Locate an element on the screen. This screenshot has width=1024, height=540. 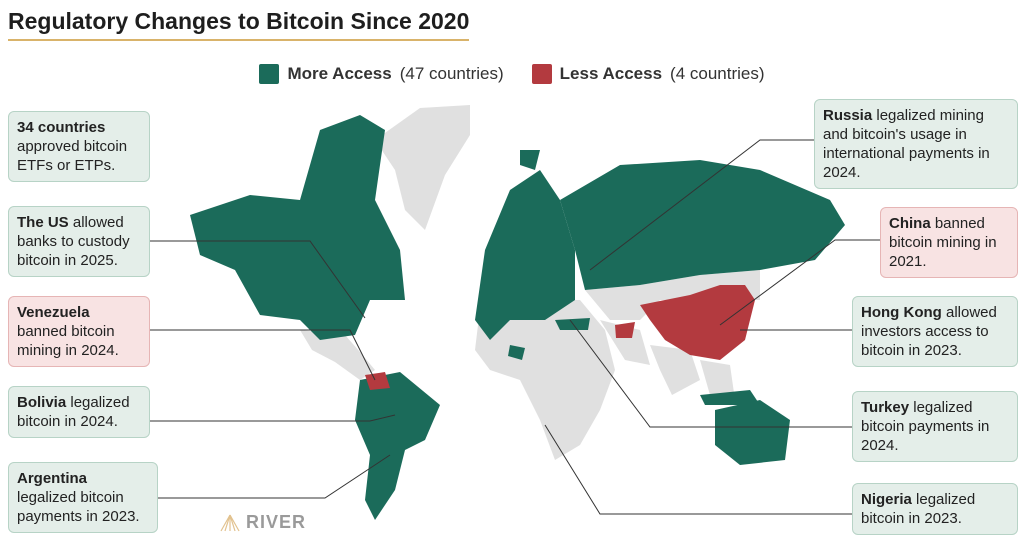
callout-bold: Venezuela is located at coordinates (53, 312).